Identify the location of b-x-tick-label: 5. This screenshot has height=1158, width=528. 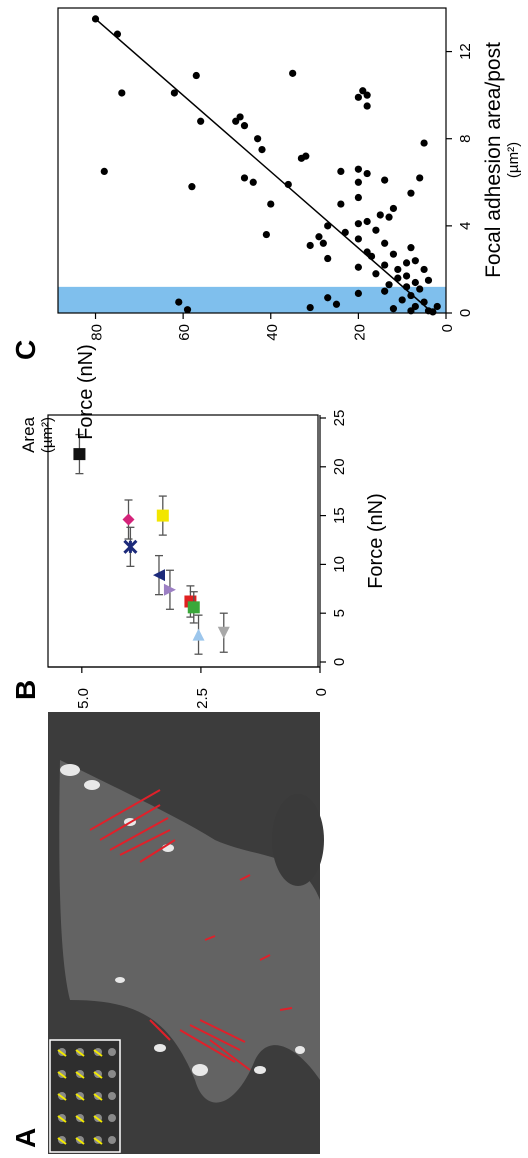
(339, 613).